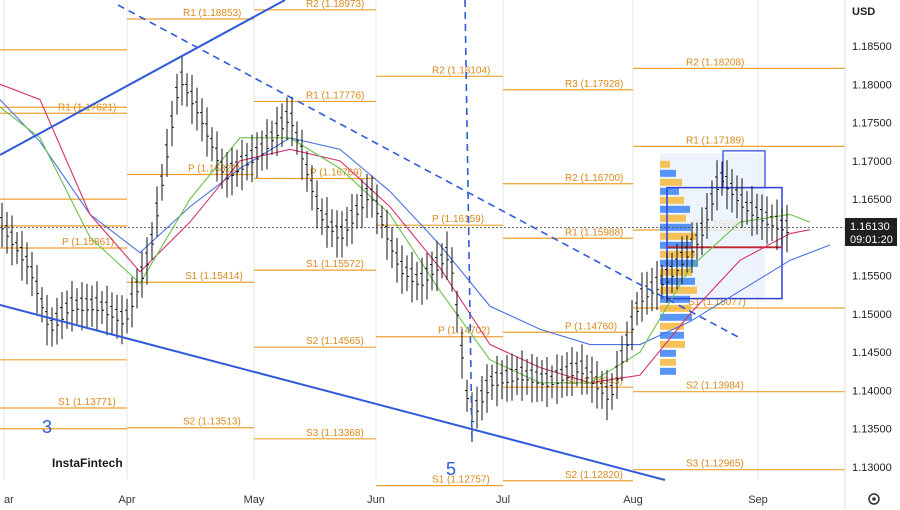 The height and width of the screenshot is (510, 900). I want to click on current-price-tag: 1.16130 09:01:20, so click(871, 232).